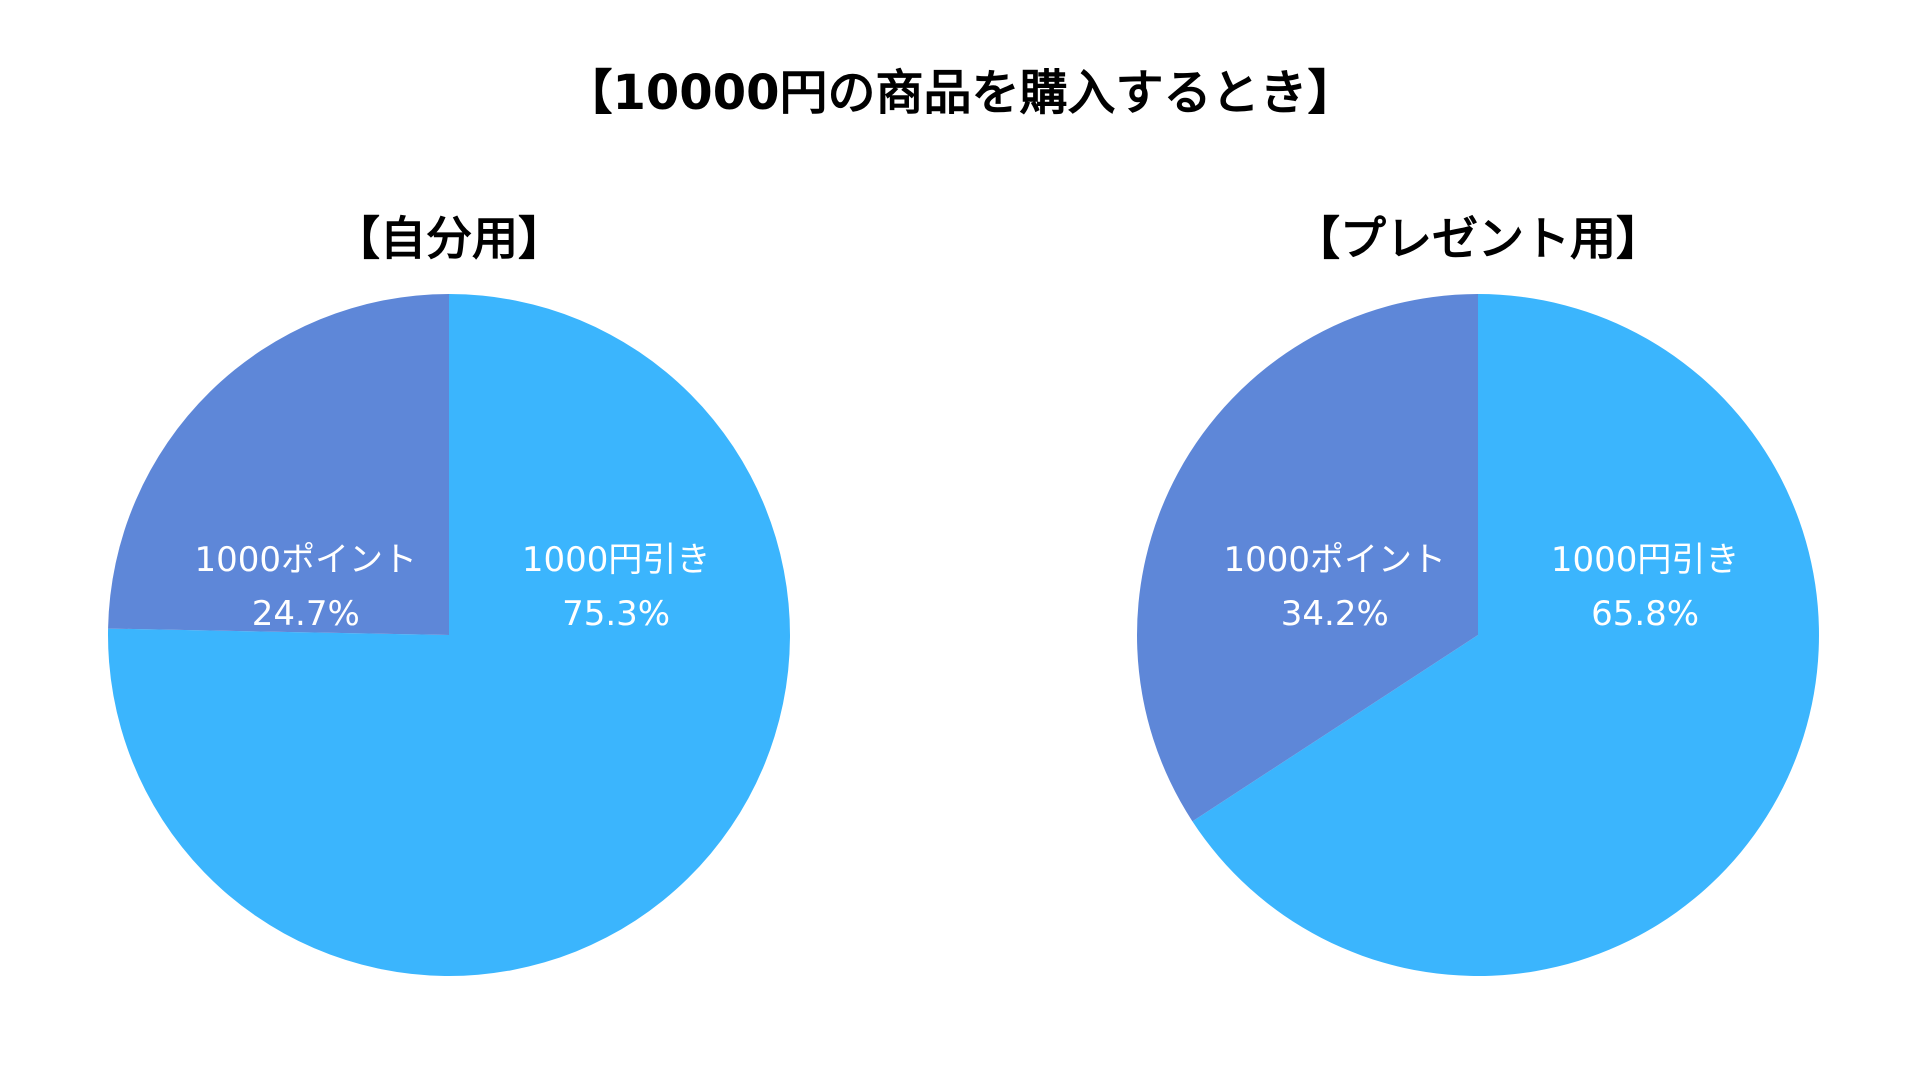  Describe the element at coordinates (960, 93) in the screenshot. I see `main-title: 【10000円の商品を購入するとき】` at that location.